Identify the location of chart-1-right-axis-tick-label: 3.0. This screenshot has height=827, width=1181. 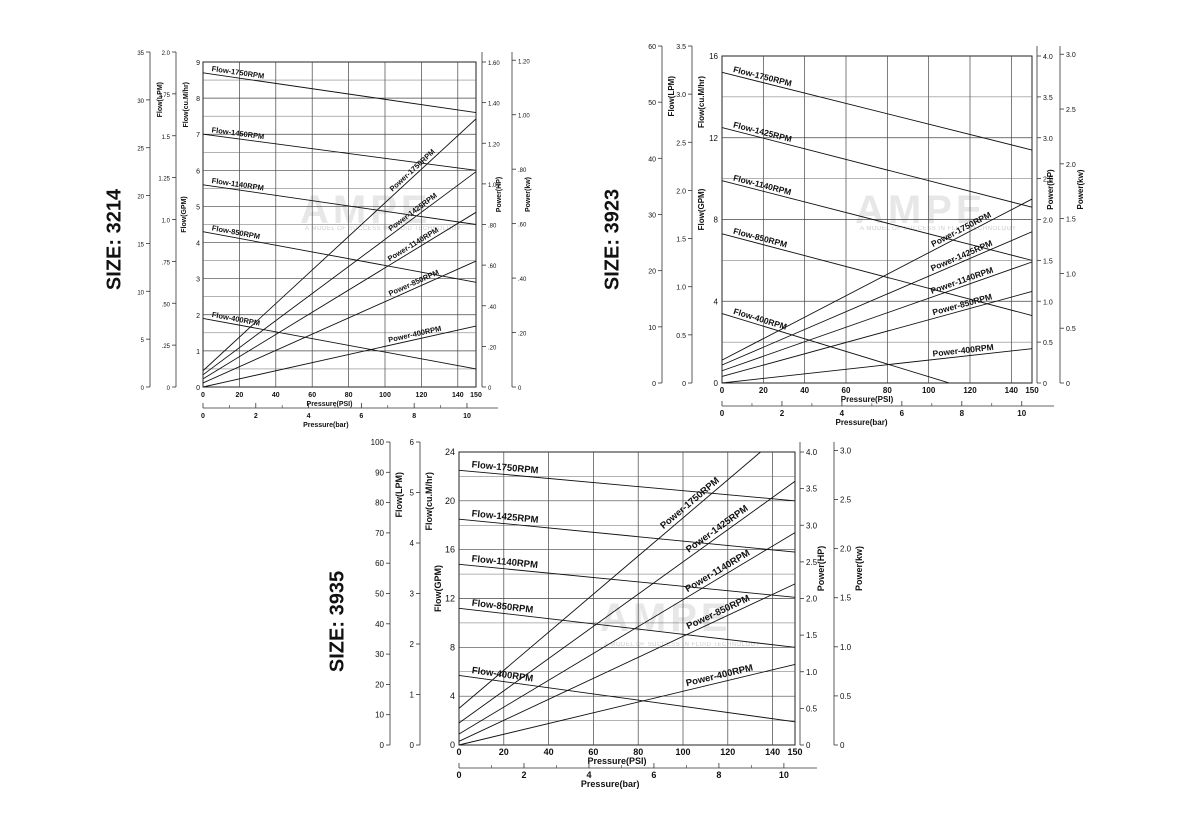
(1048, 139).